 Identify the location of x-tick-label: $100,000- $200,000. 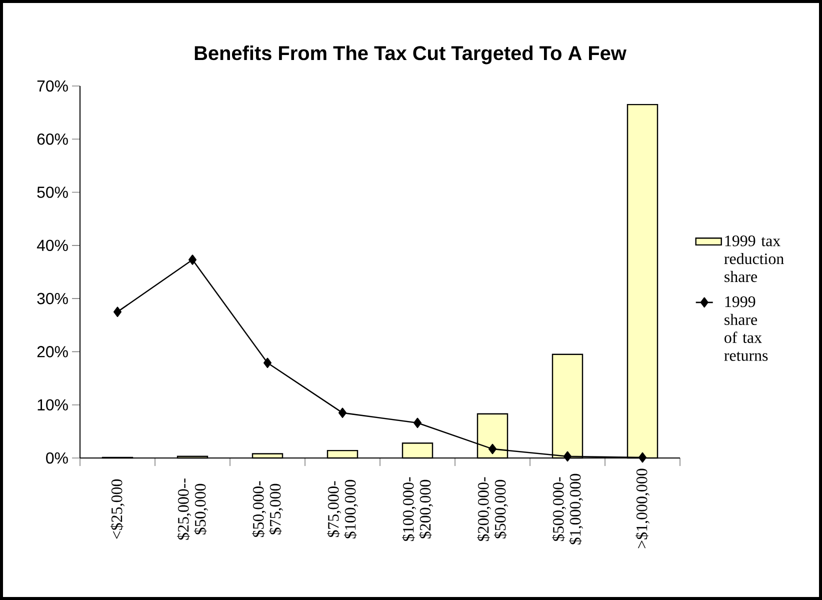
(417, 509).